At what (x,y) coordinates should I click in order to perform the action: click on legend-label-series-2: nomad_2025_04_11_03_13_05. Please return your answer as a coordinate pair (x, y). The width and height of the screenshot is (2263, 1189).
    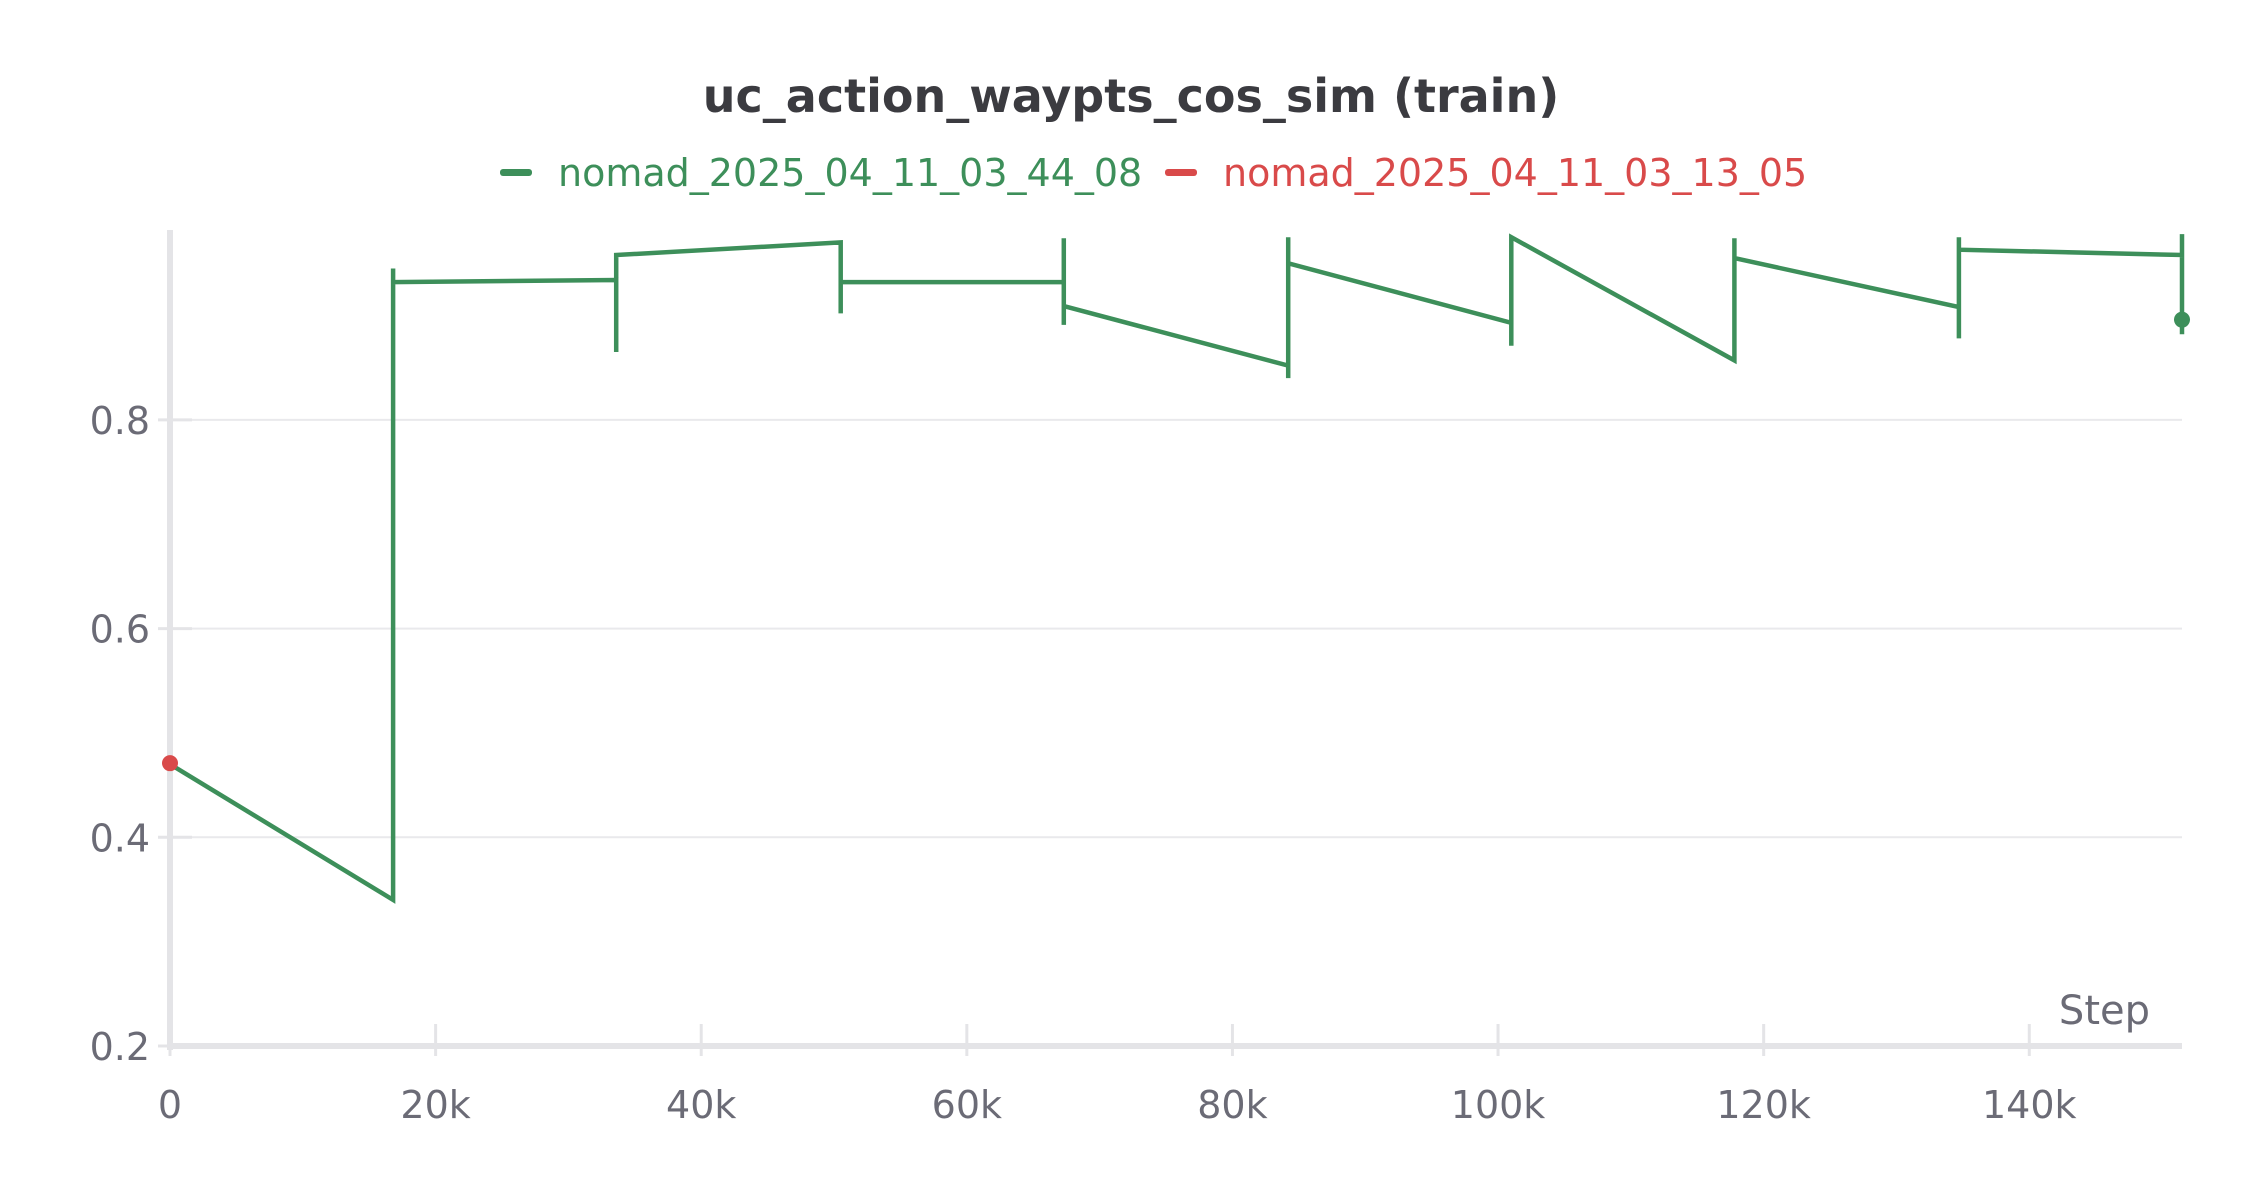
    Looking at the image, I should click on (1515, 173).